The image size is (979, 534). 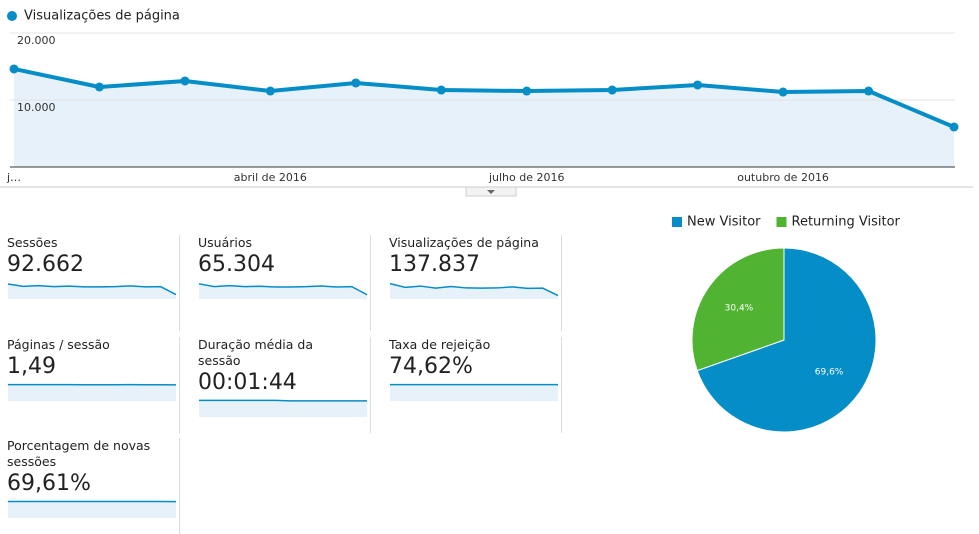 I want to click on metric-tile: Visualizações de página 137.837, so click(x=475, y=283).